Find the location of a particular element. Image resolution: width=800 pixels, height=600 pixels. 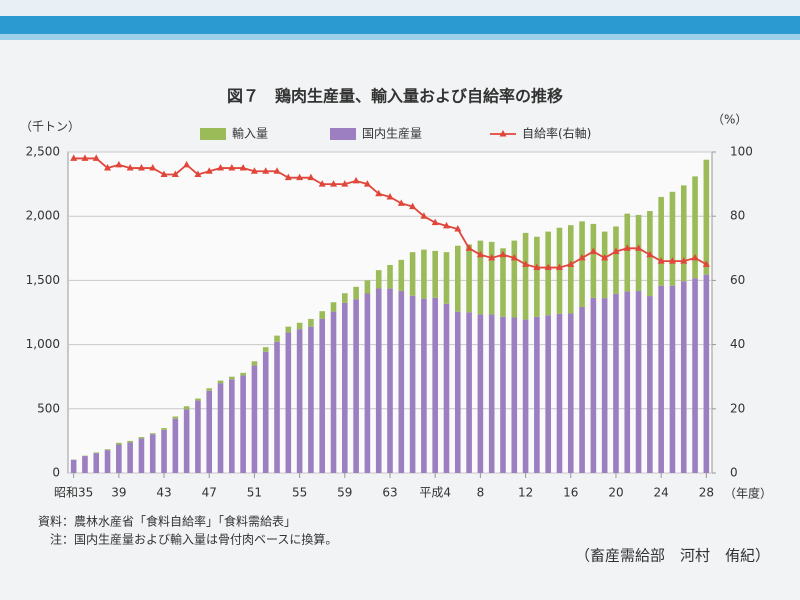

x-tick-label: 24 is located at coordinates (661, 493).